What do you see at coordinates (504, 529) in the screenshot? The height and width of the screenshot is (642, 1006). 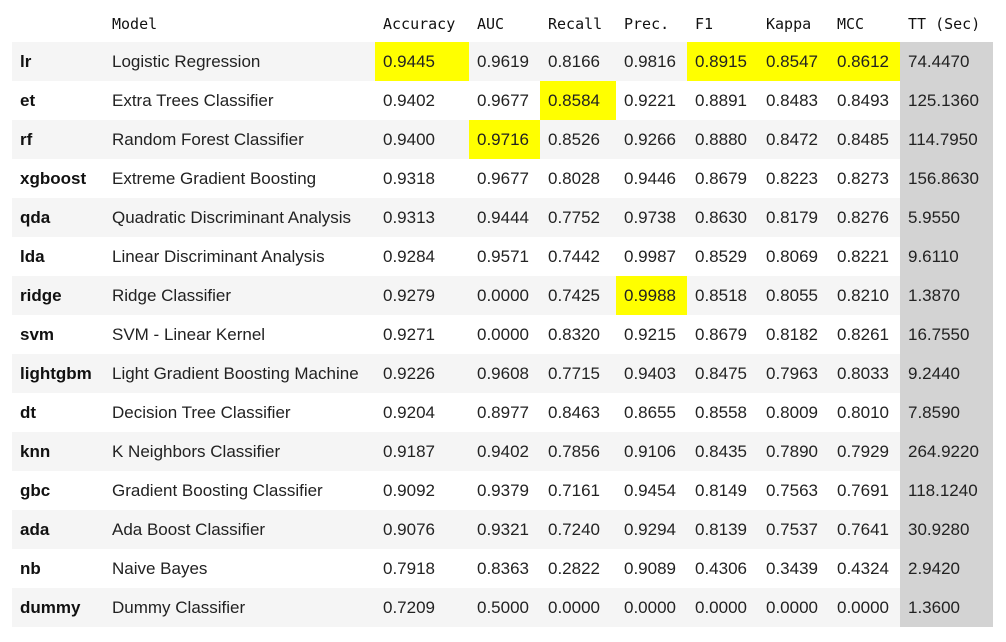 I see `cell-auc: 0.9321` at bounding box center [504, 529].